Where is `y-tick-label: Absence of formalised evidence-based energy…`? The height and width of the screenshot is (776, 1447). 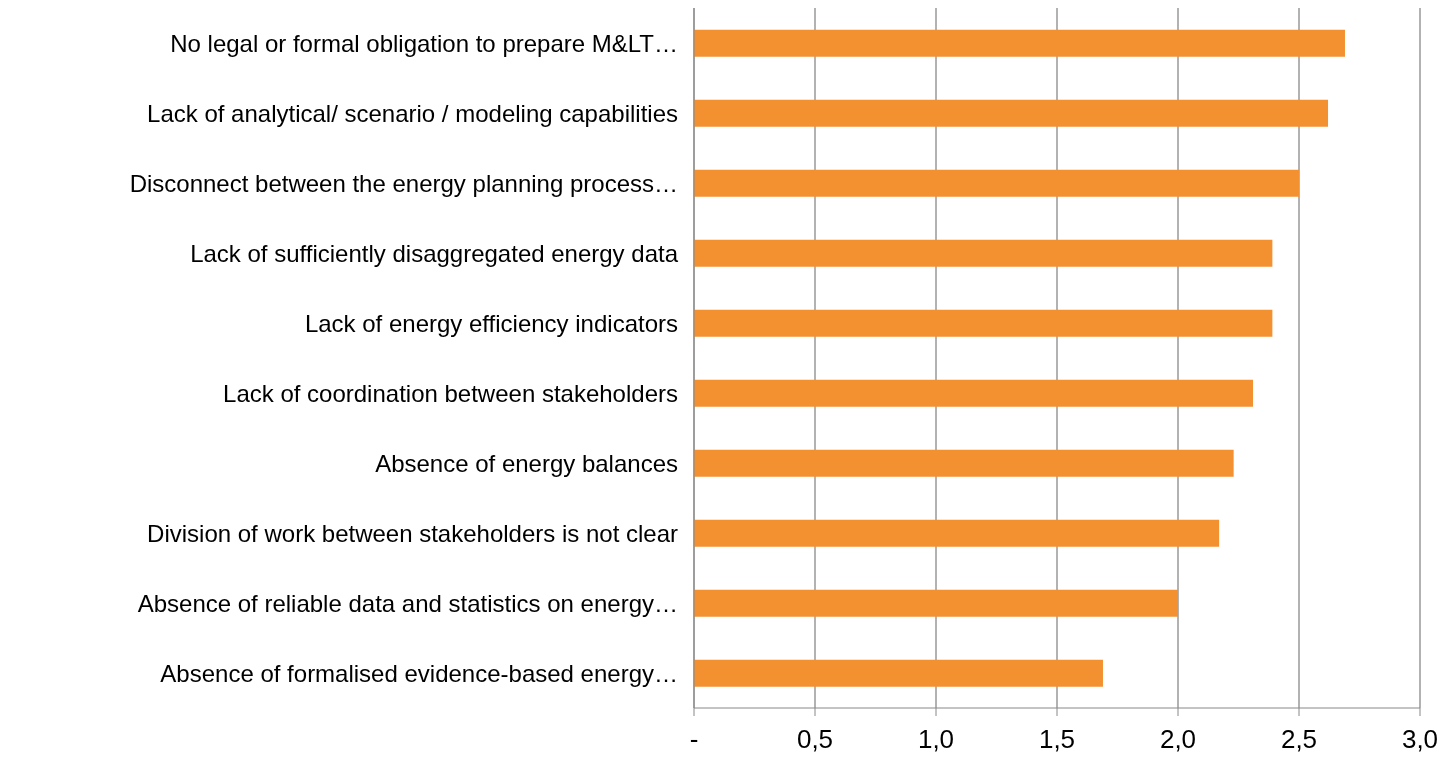
y-tick-label: Absence of formalised evidence-based energy… is located at coordinates (419, 673).